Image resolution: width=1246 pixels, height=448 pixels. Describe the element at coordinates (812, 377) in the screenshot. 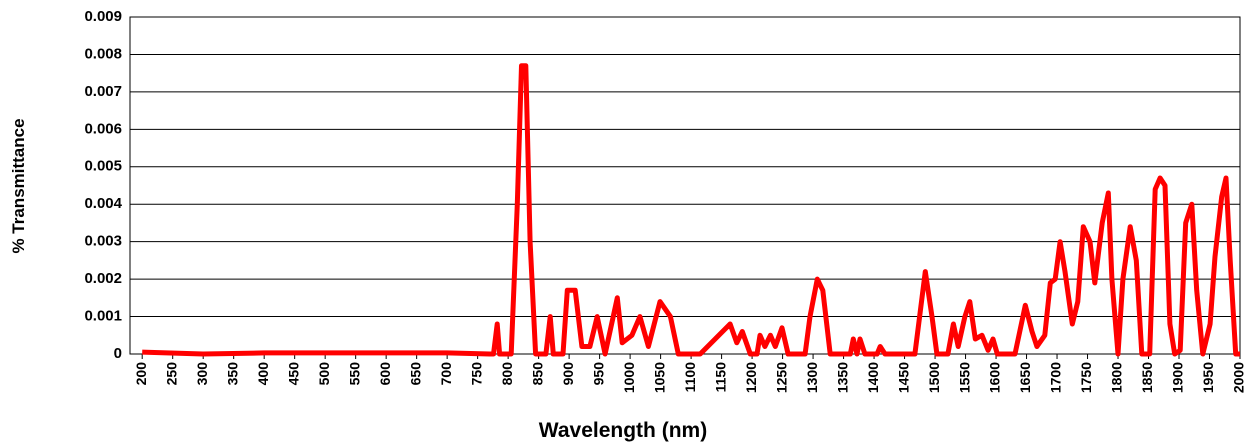

I see `x-tick-label: 1300` at that location.